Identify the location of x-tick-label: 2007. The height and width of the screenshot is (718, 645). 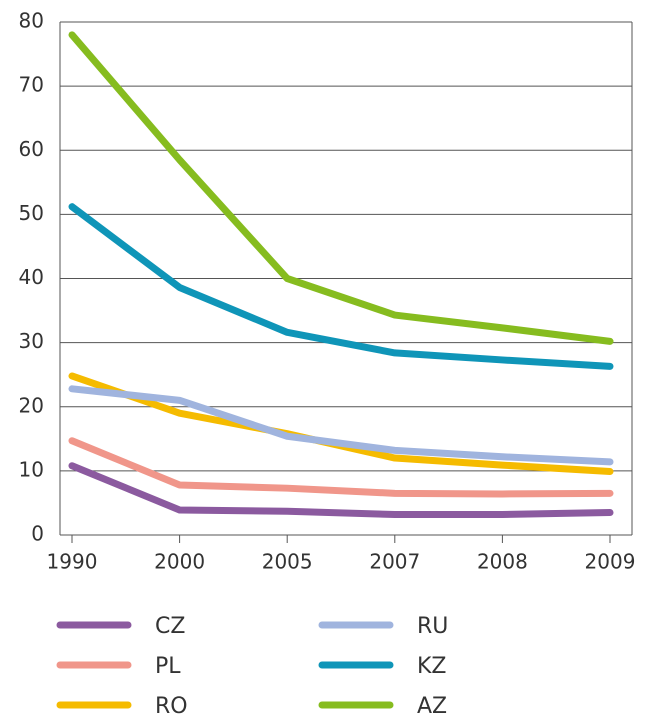
(394, 562).